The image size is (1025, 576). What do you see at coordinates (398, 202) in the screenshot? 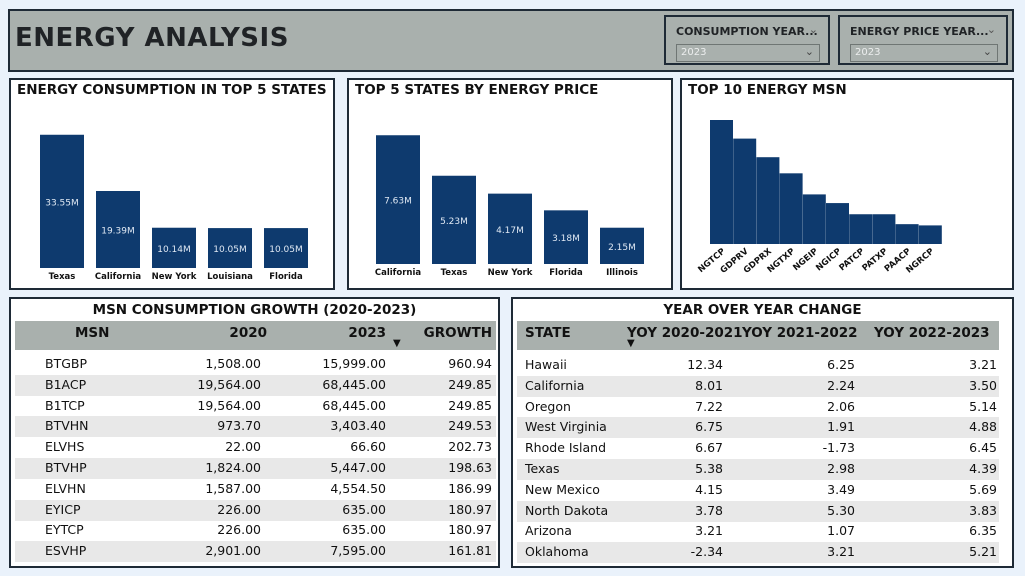
I see `data-label: 7.63M` at bounding box center [398, 202].